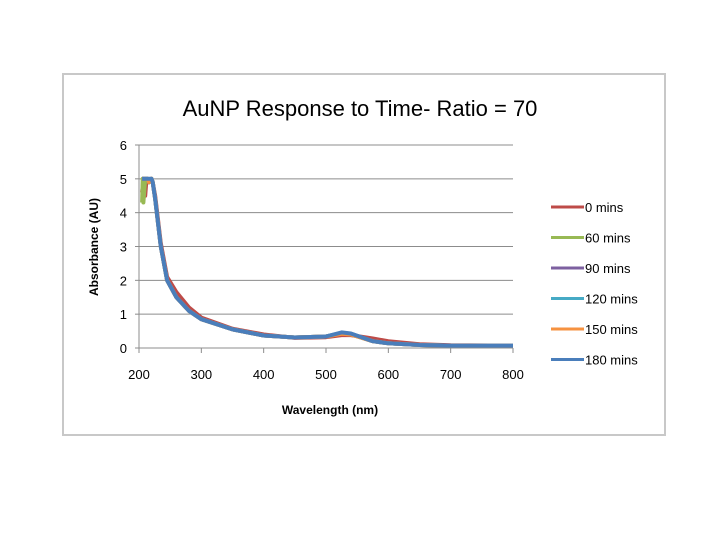 The width and height of the screenshot is (720, 540). I want to click on y-tick-label: 1, so click(123, 314).